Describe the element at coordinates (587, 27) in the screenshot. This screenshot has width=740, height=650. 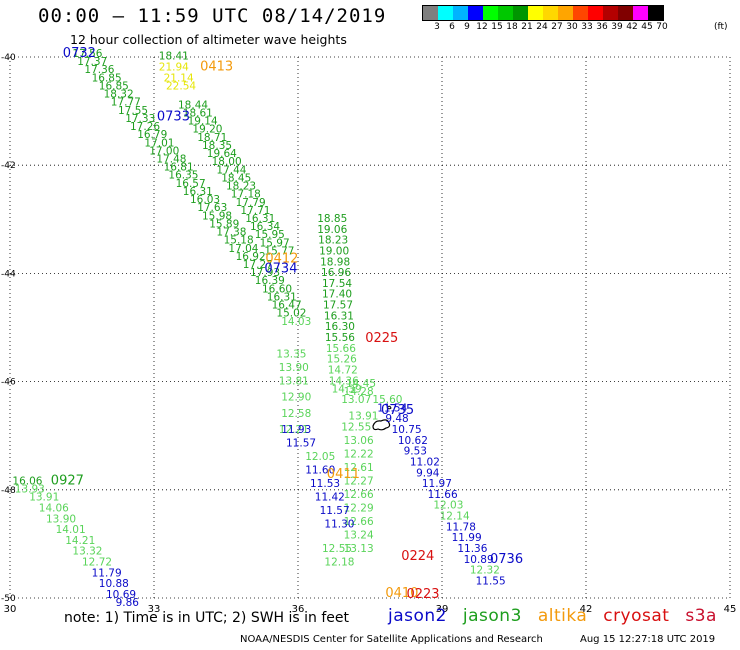
I see `color-scale-label: 33` at that location.